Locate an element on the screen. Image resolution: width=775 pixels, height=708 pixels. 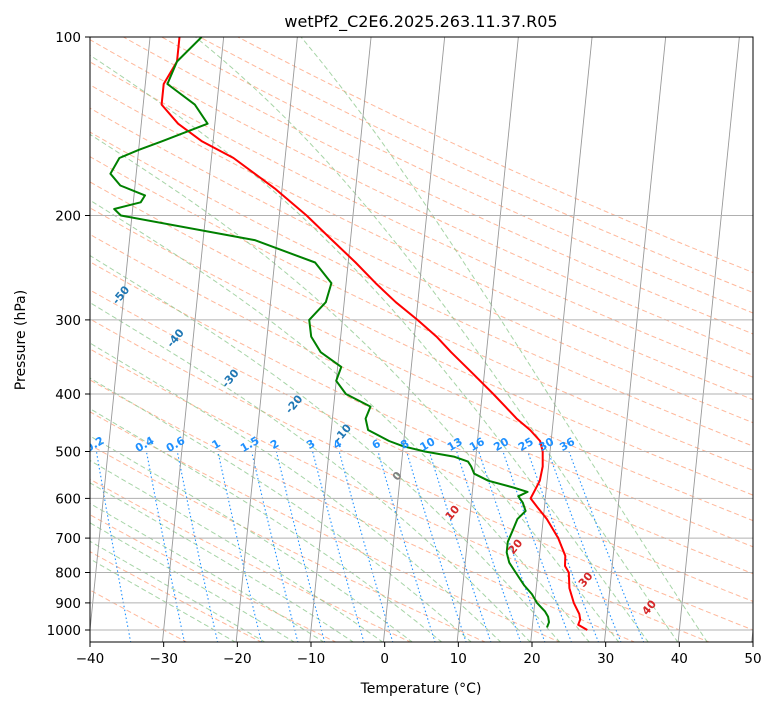
x-axis-label: Temperature (°C) is located at coordinates (421, 689).